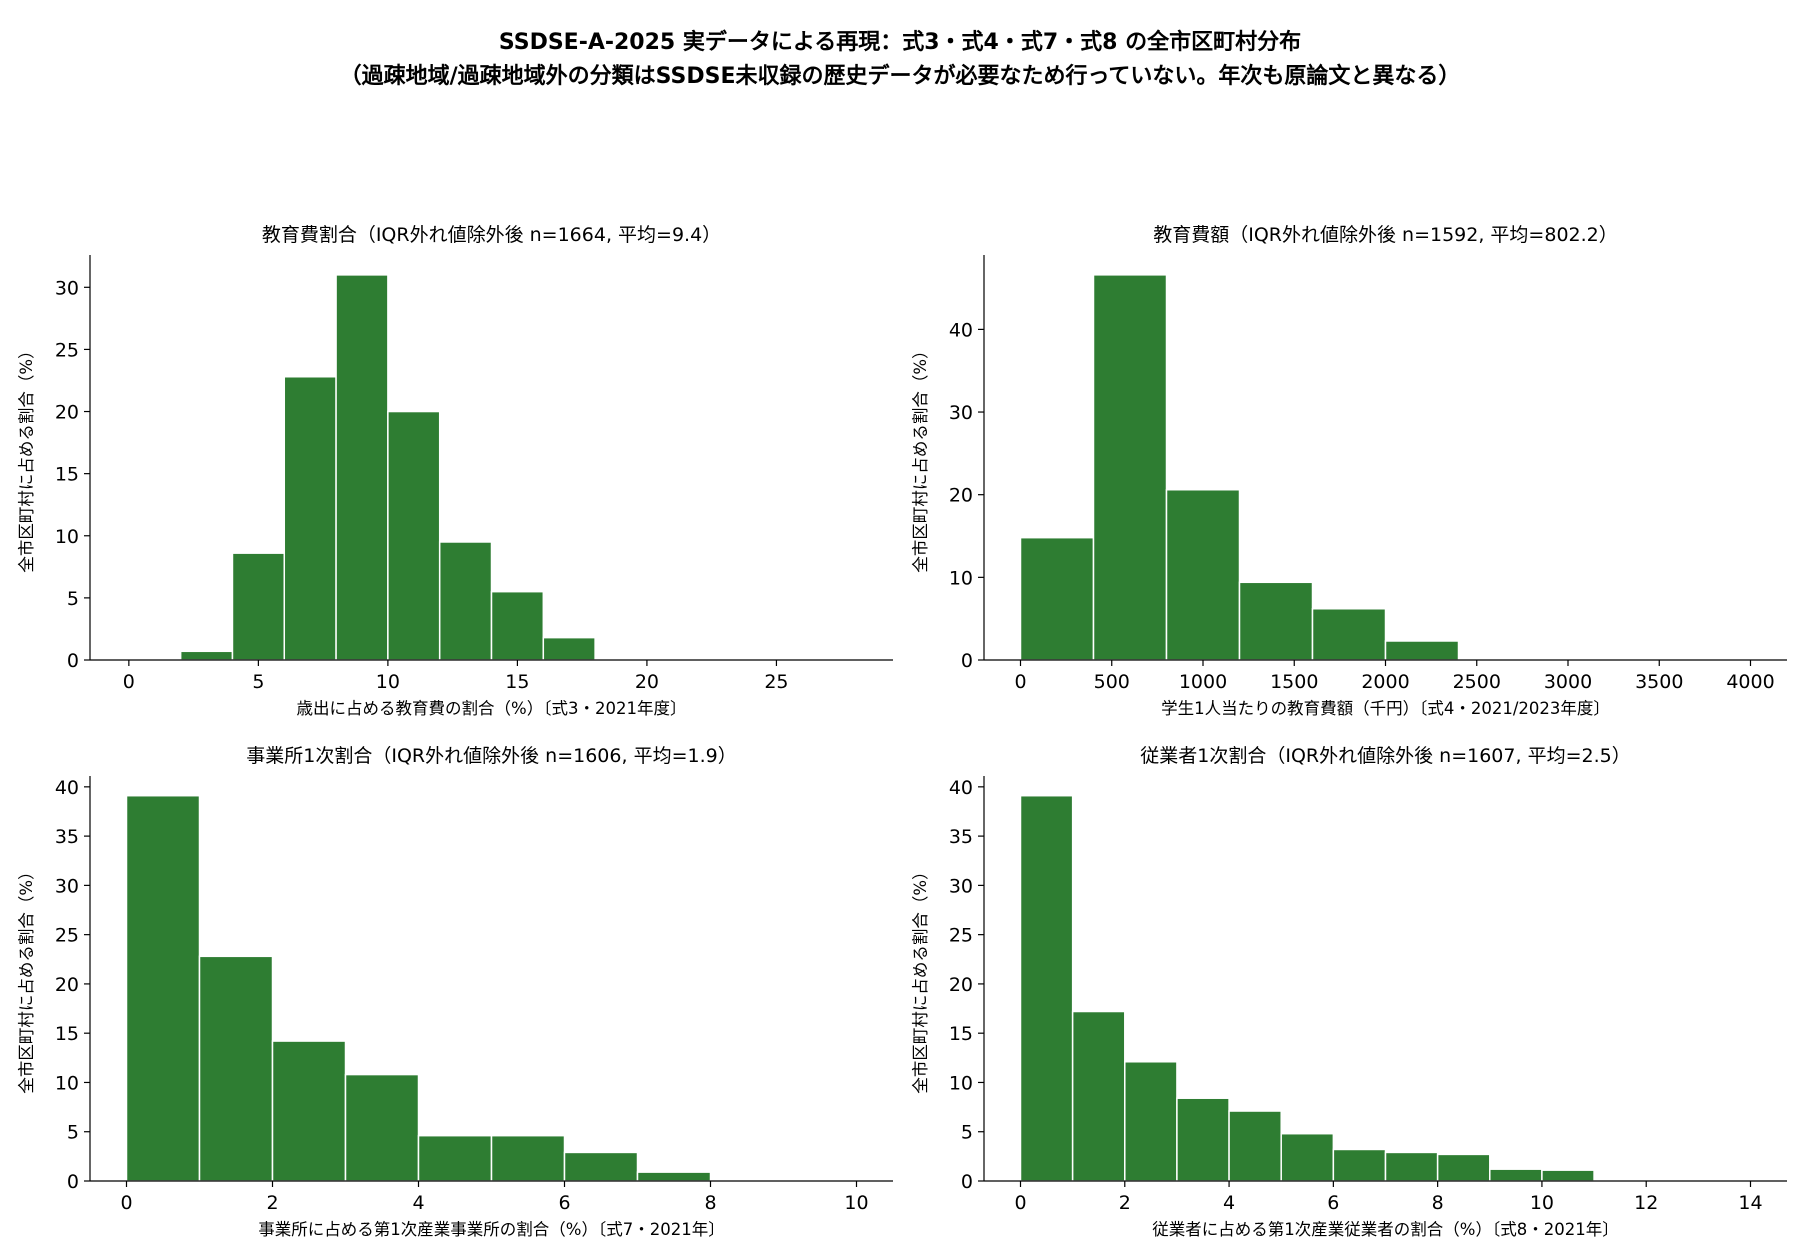 This screenshot has width=1800, height=1260. Describe the element at coordinates (1750, 682) in the screenshot. I see `x-tick-label: 4000` at that location.